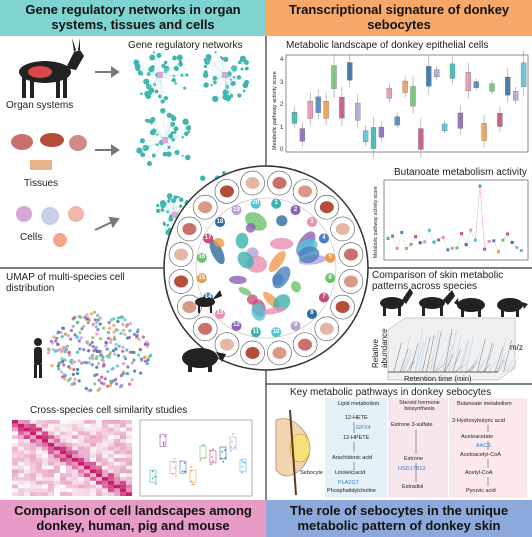  What do you see at coordinates (51, 68) in the screenshot?
I see `graphic-group` at bounding box center [51, 68].